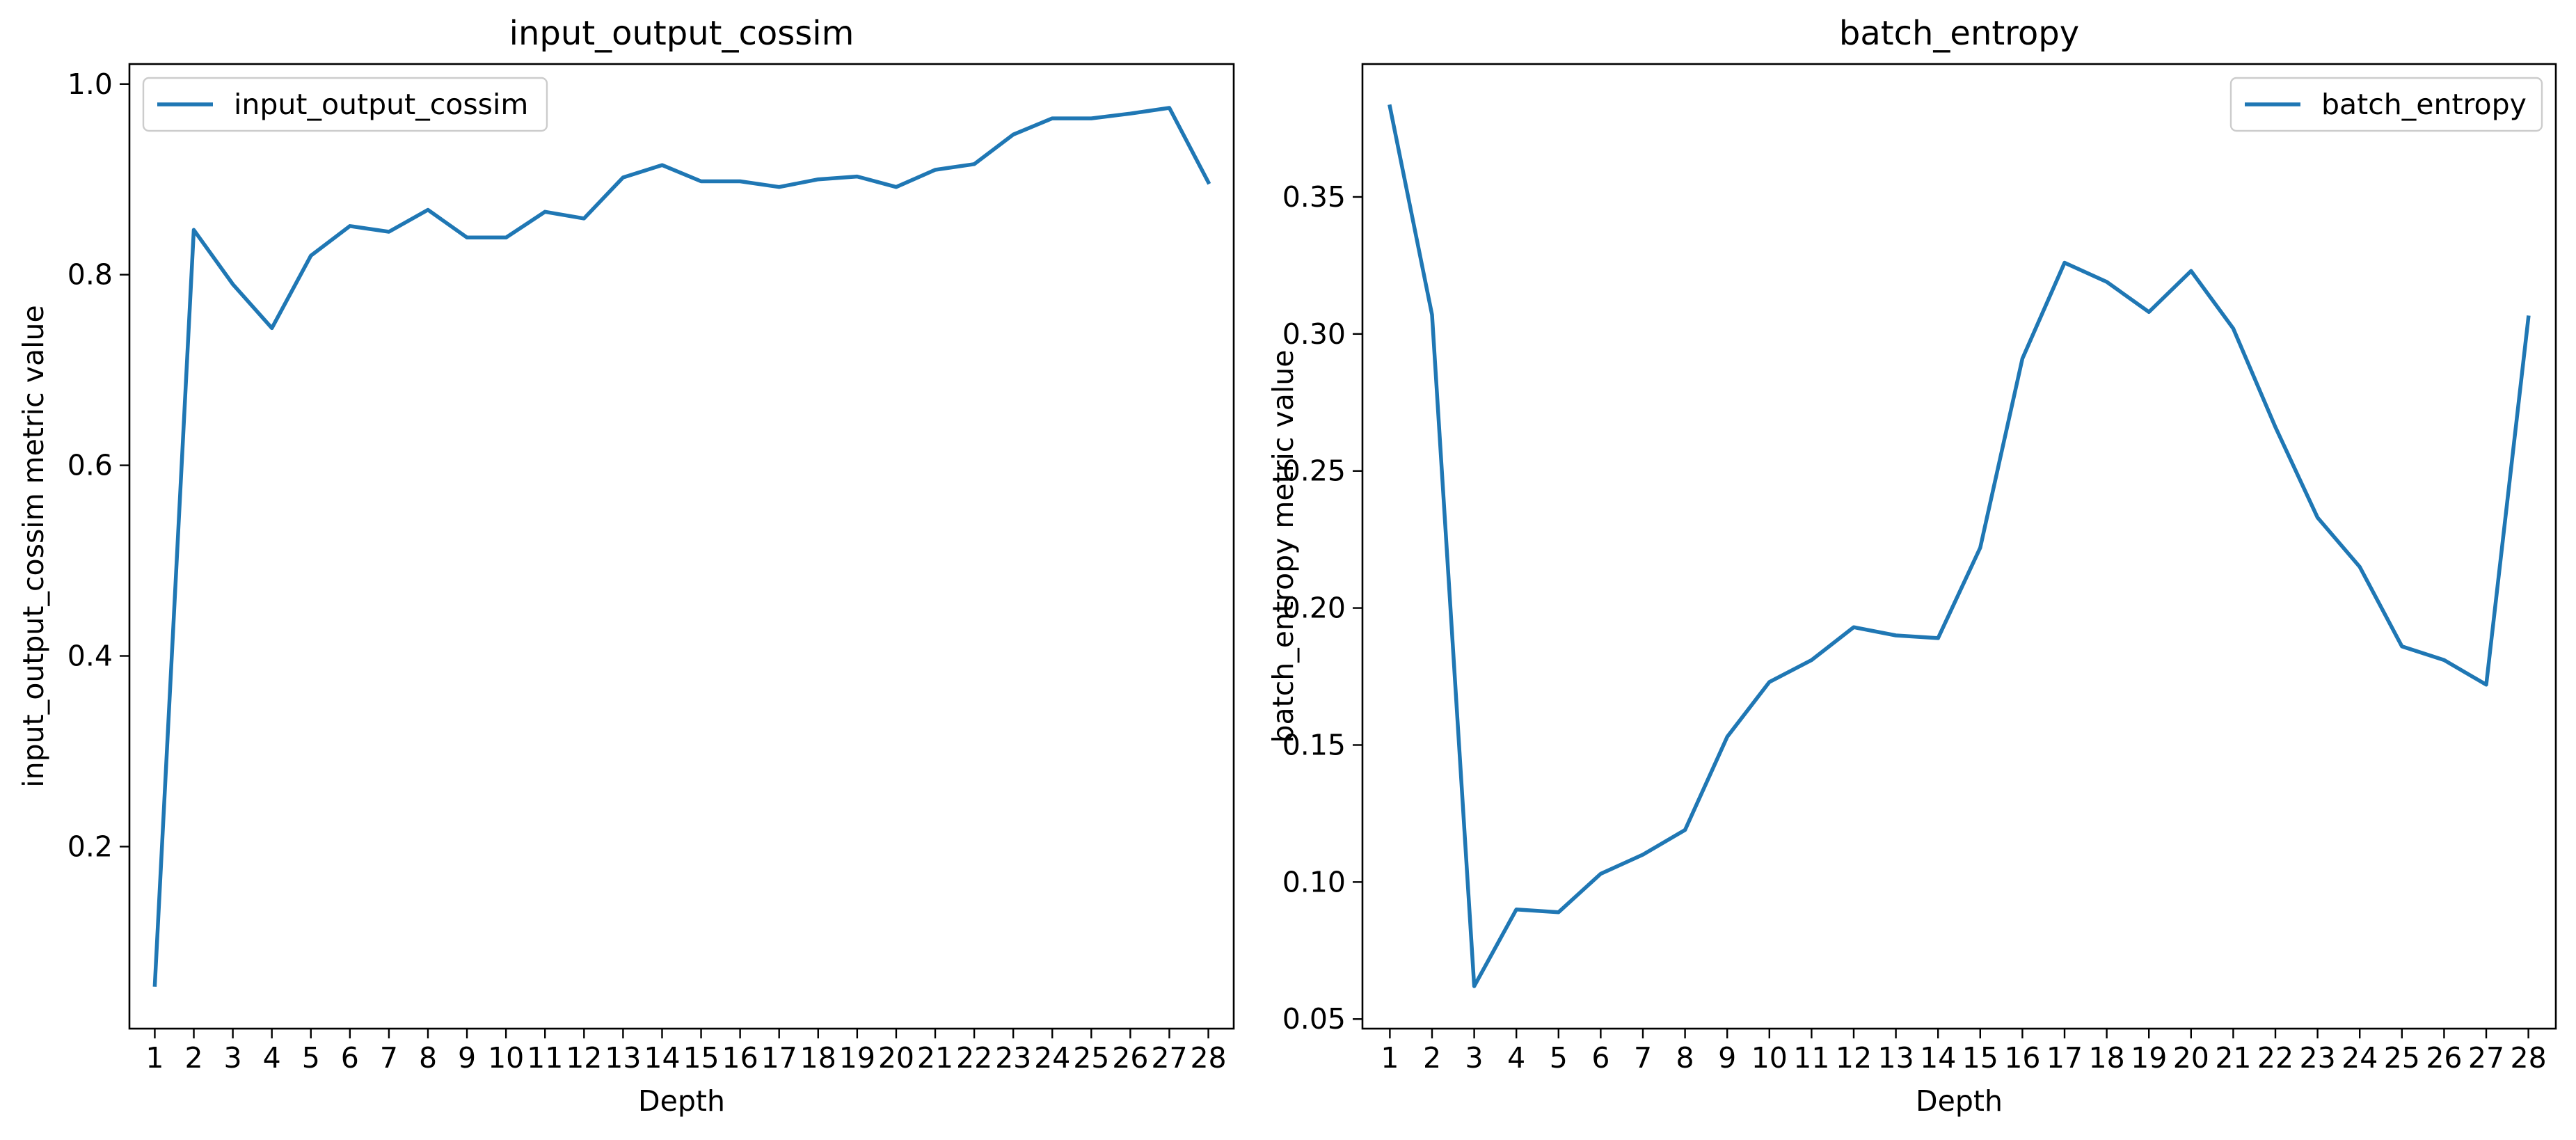  Describe the element at coordinates (381, 104) in the screenshot. I see `legend-label: input_output_cossim` at that location.